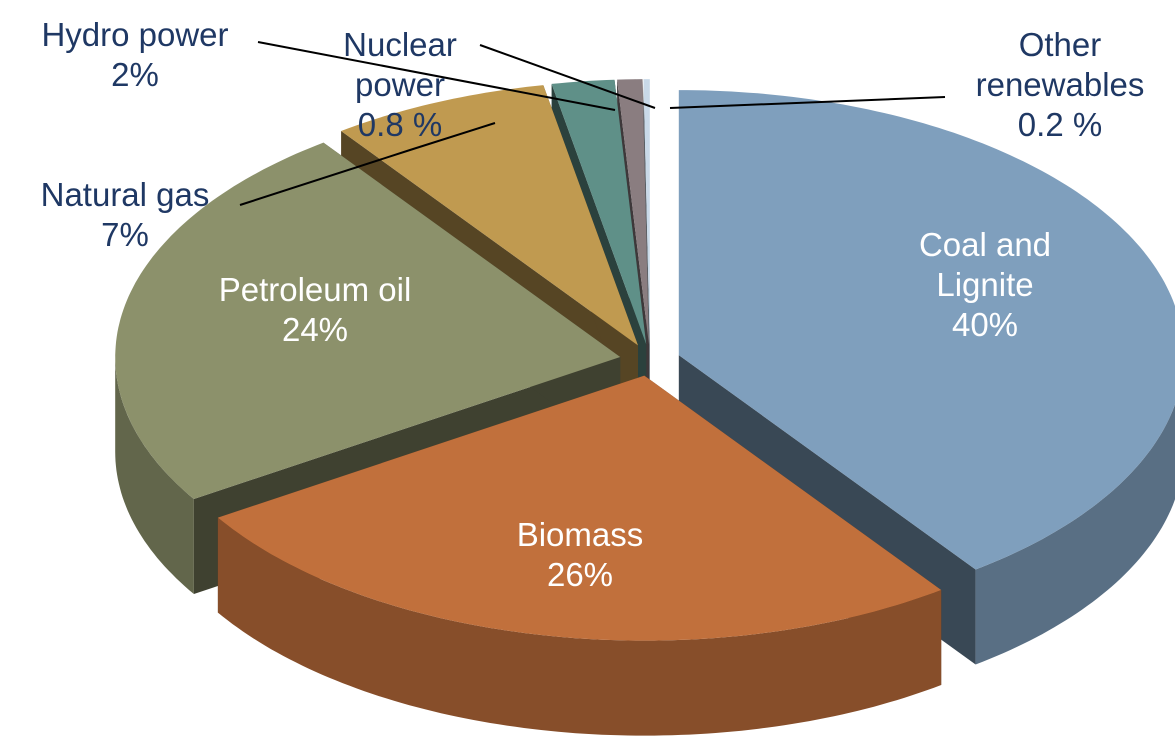  What do you see at coordinates (135, 74) in the screenshot?
I see `value-label: 2%` at bounding box center [135, 74].